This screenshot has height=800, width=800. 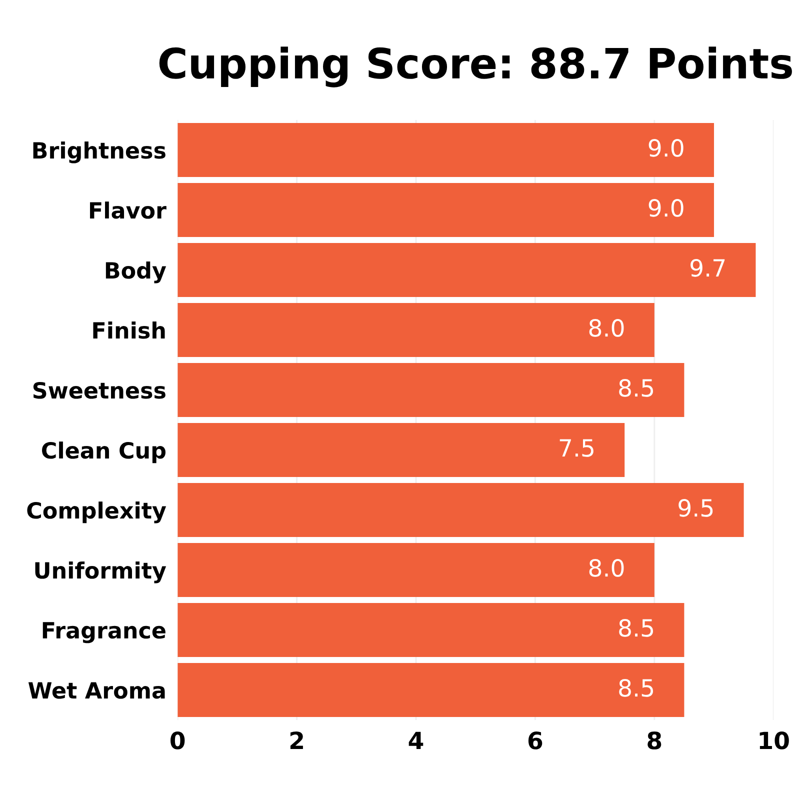 I want to click on x-tick-label: 6, so click(x=535, y=741).